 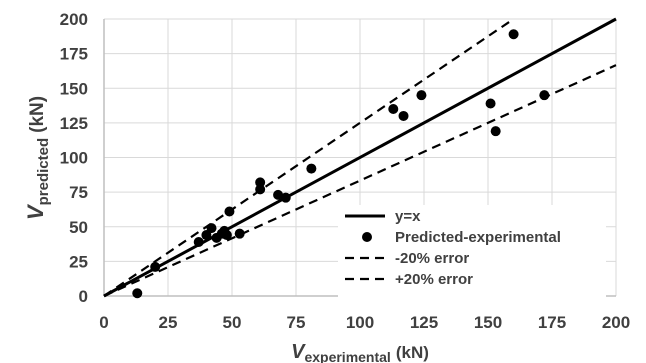 I want to click on y-tick-label: 0, so click(x=83, y=296).